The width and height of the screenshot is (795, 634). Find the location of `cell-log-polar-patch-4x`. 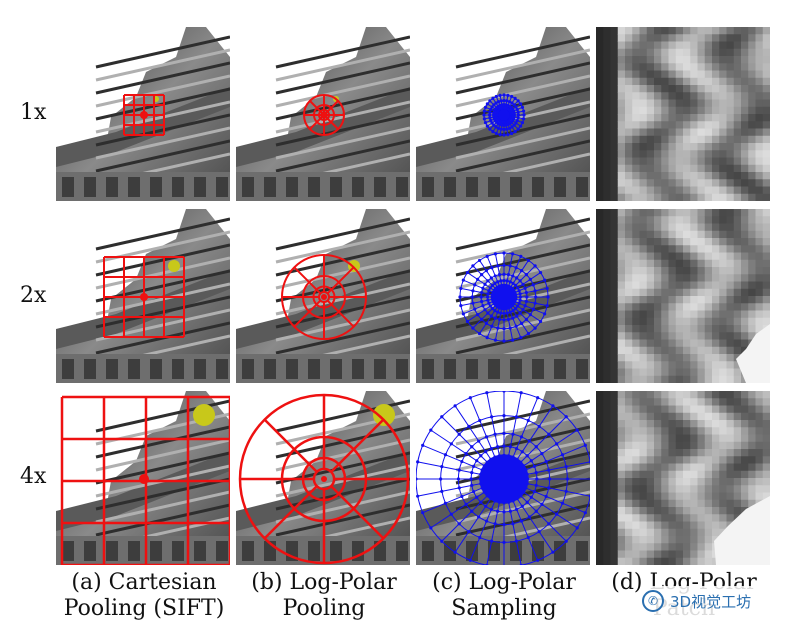

cell-log-polar-patch-4x is located at coordinates (683, 478).